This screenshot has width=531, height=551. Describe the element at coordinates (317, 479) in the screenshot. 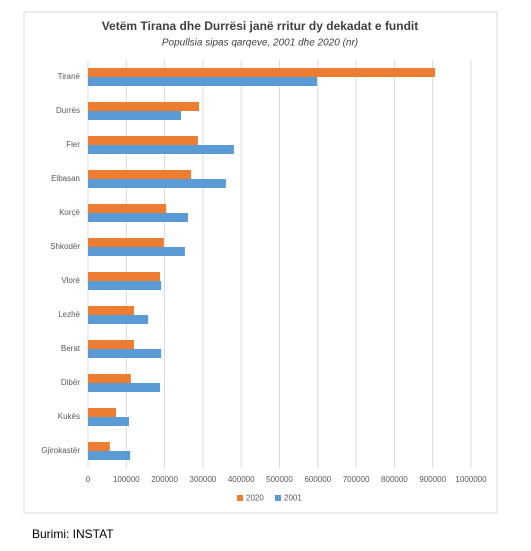

I see `x-tick-label: 600000` at that location.